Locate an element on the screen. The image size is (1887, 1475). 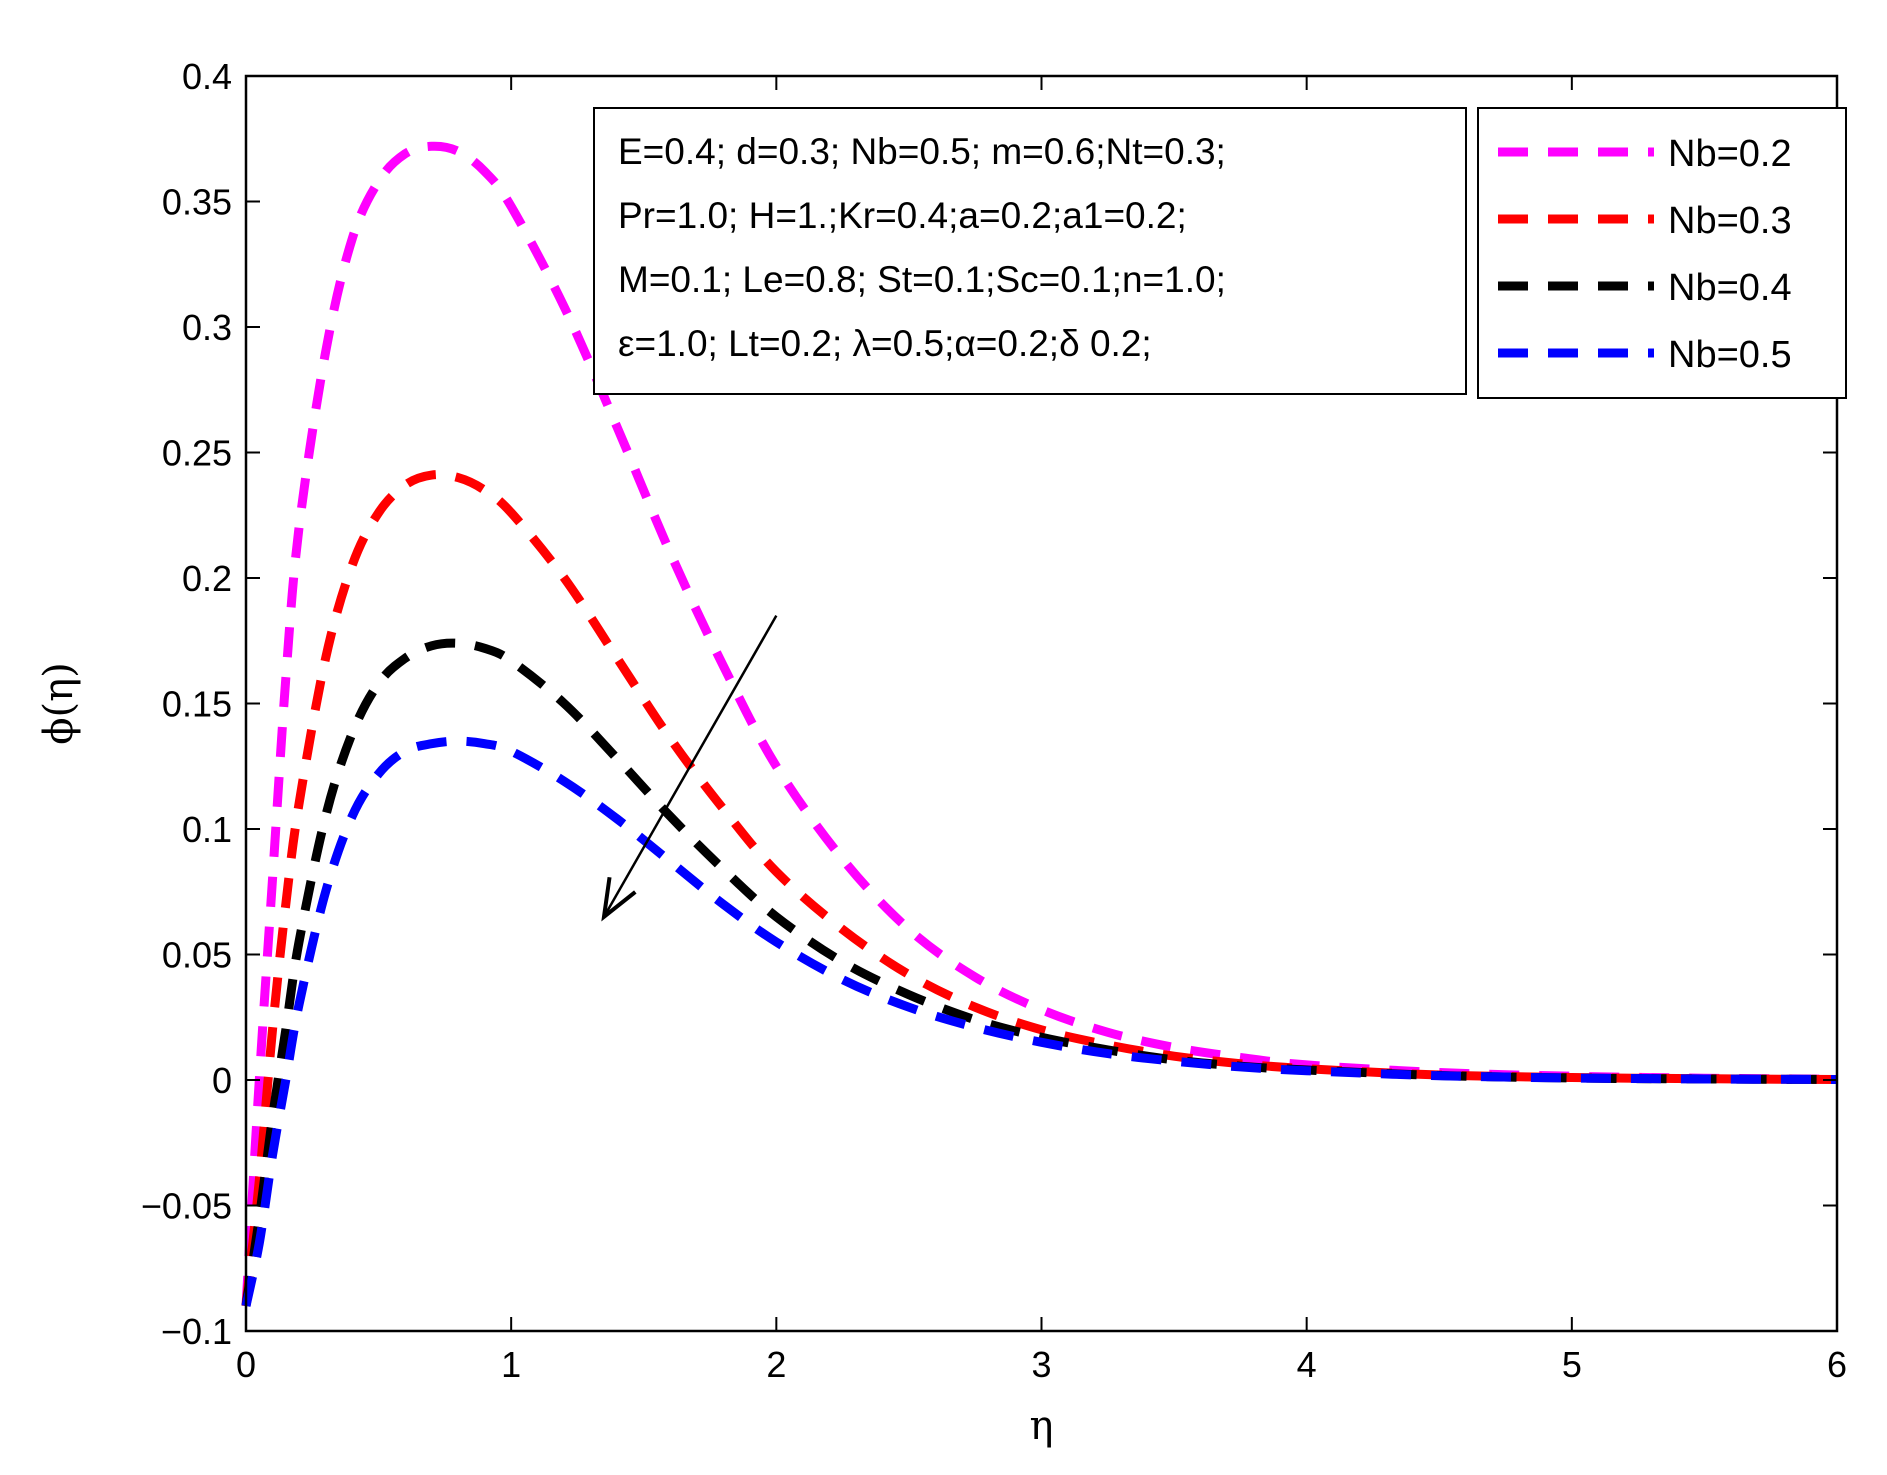
arrow-shaft is located at coordinates (690, 766).